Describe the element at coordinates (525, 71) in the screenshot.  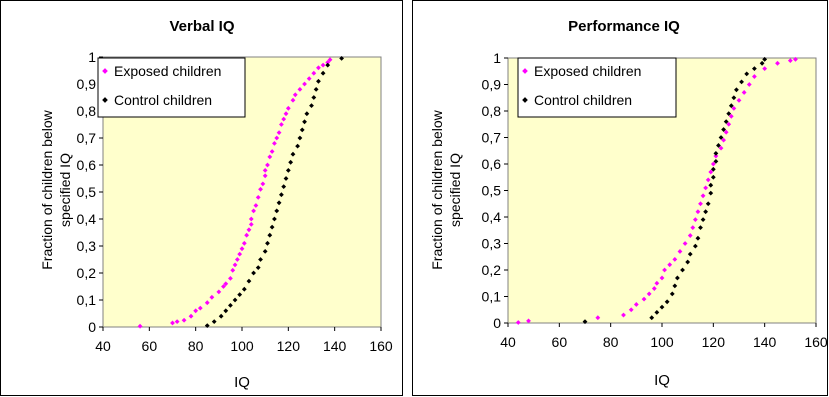
I see `legend-marker-exposed` at that location.